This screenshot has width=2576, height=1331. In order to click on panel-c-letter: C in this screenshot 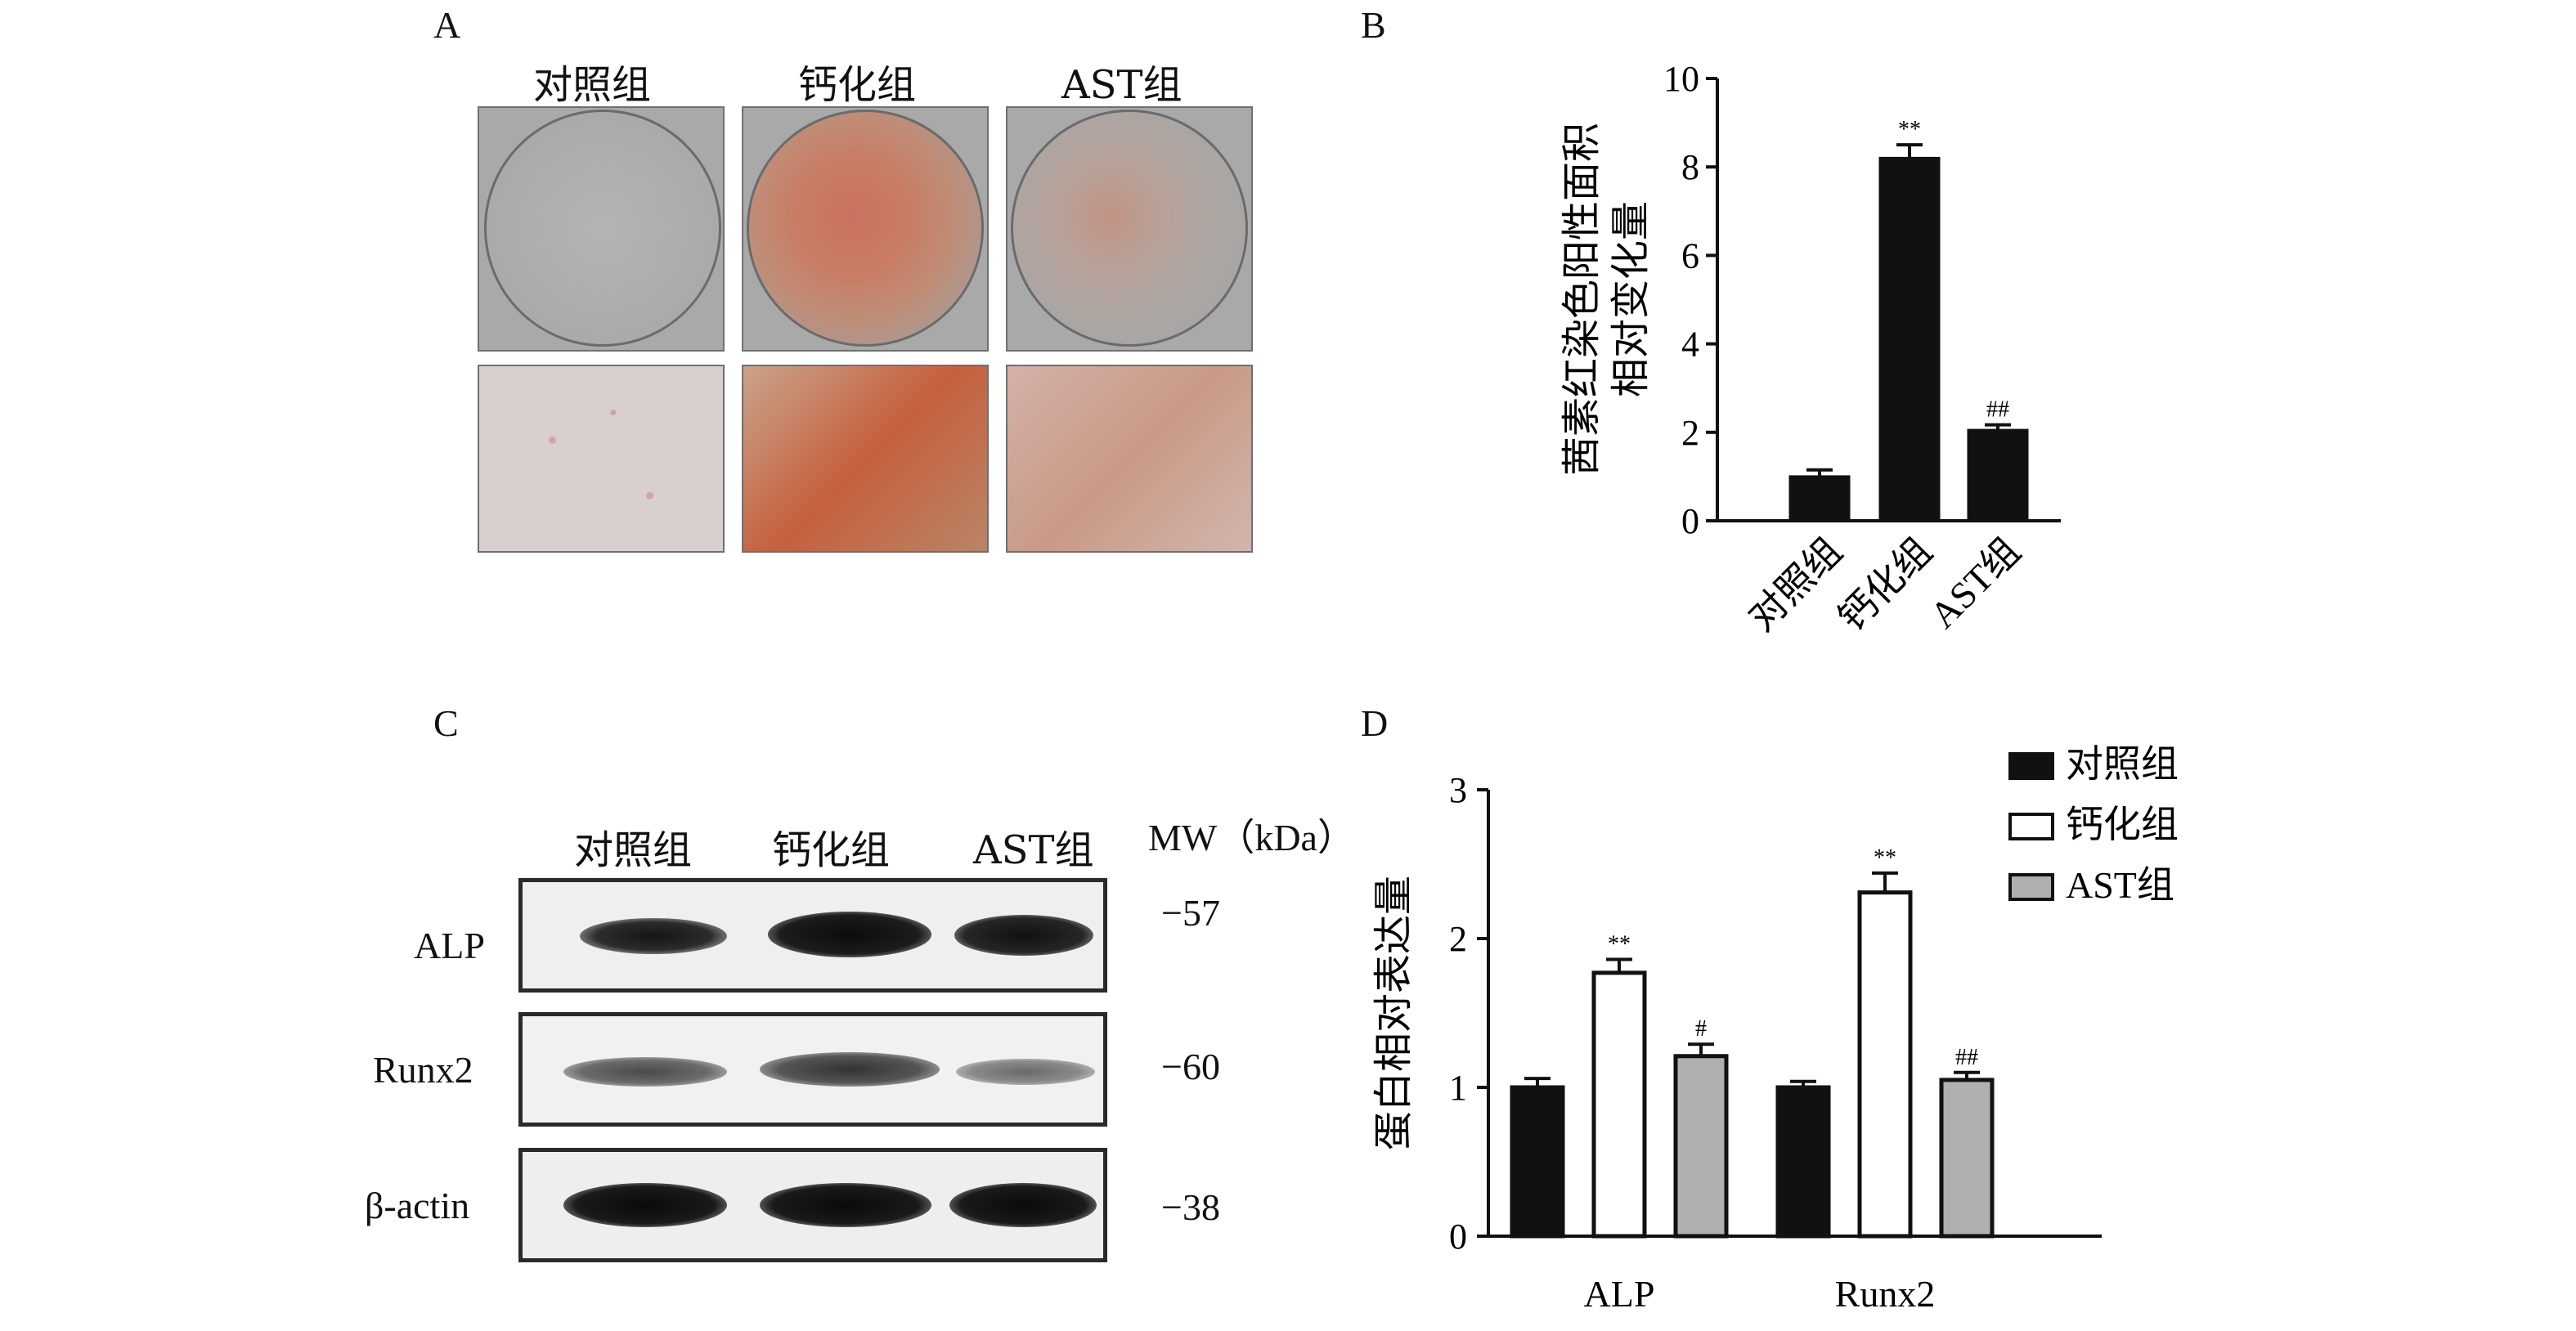, I will do `click(446, 723)`.